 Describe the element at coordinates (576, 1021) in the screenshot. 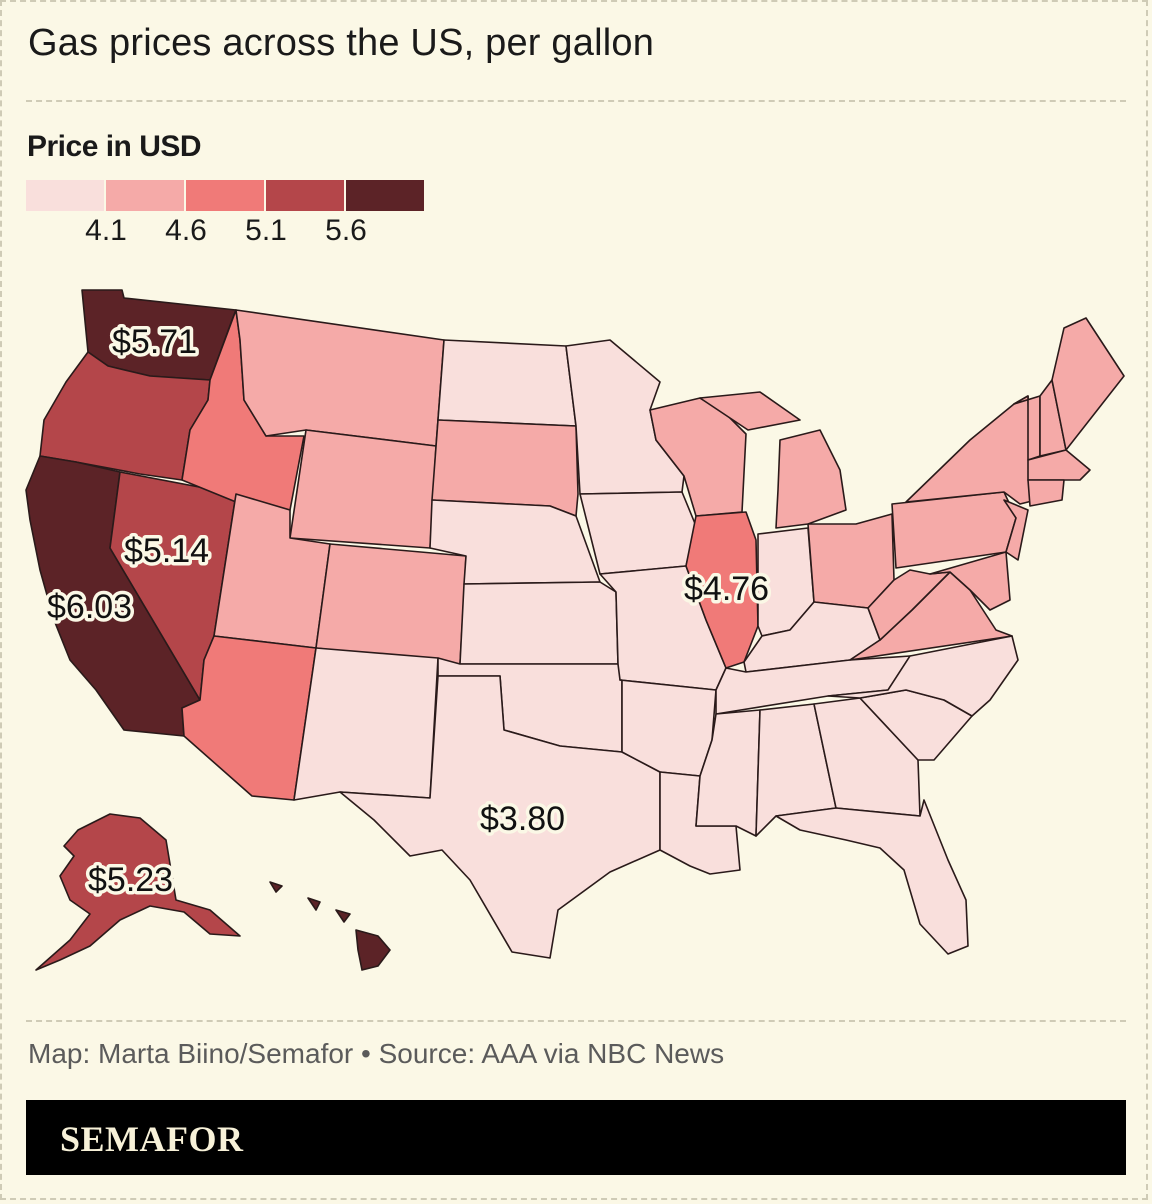

I see `bottom-divider` at that location.